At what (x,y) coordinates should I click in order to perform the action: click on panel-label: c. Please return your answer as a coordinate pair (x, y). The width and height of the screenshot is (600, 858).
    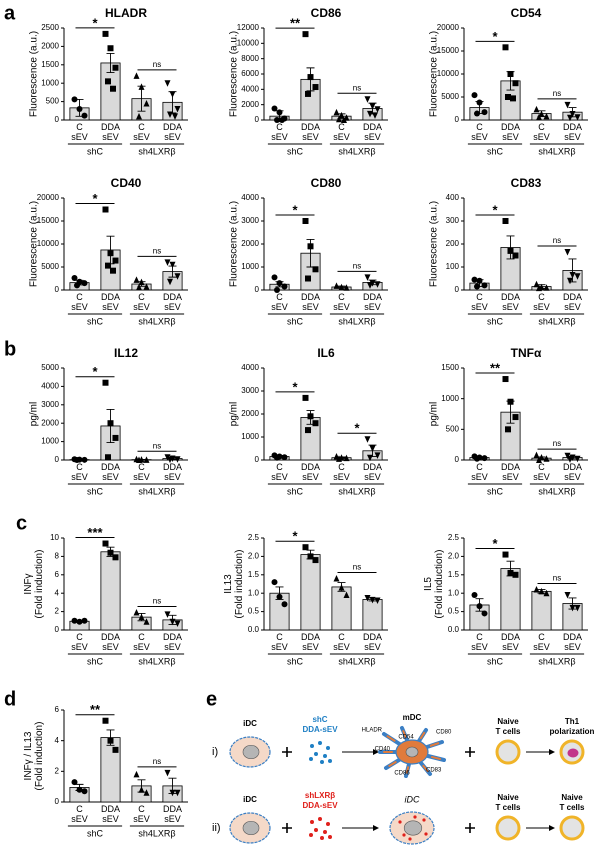
    Looking at the image, I should click on (21, 523).